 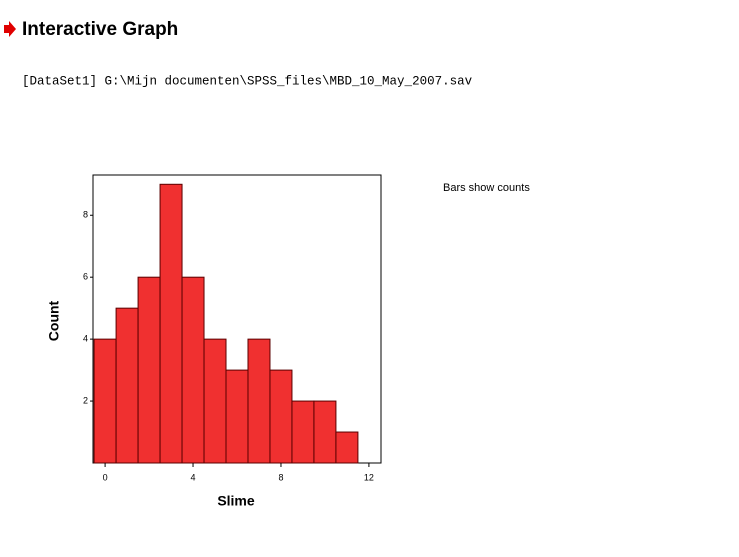 What do you see at coordinates (105, 477) in the screenshot?
I see `x-tick-label: 0` at bounding box center [105, 477].